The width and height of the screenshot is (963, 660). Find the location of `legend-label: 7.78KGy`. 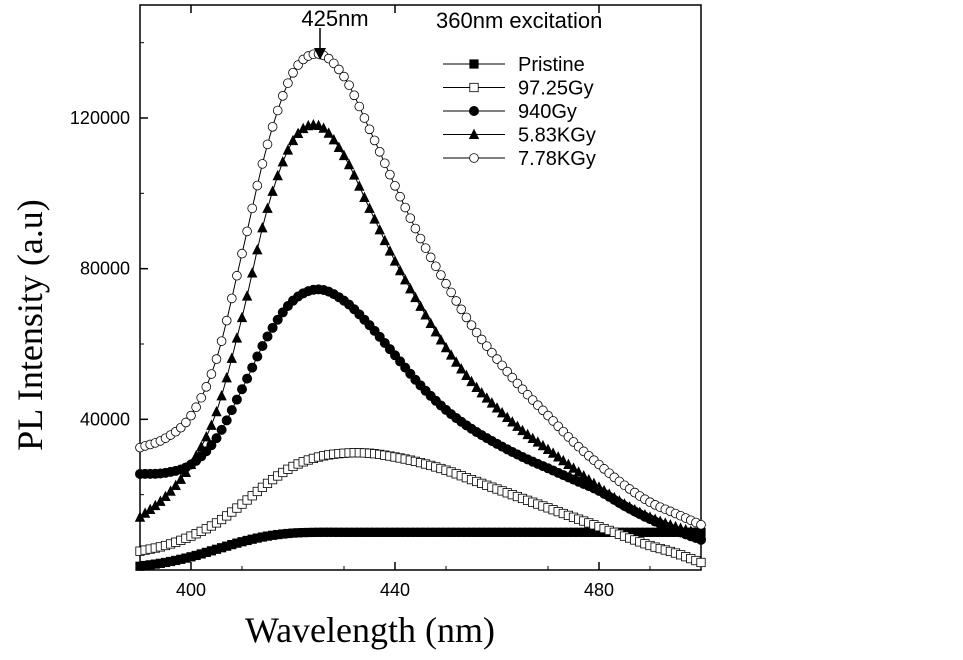

legend-label: 7.78KGy is located at coordinates (557, 159).